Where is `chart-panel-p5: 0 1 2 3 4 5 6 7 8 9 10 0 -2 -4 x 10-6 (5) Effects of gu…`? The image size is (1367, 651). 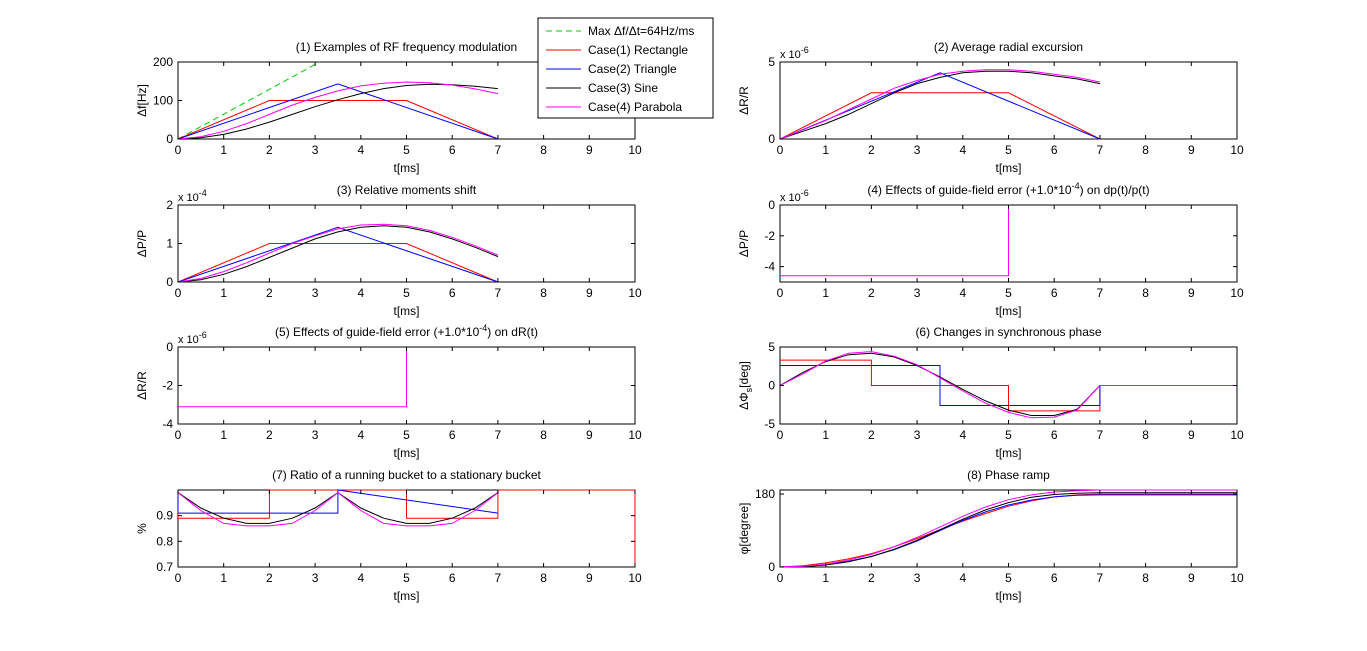
chart-panel-p5: 0 1 2 3 4 5 6 7 8 9 10 0 -2 -4 x 10-6 (5) Effects of gu… is located at coordinates (388, 391).